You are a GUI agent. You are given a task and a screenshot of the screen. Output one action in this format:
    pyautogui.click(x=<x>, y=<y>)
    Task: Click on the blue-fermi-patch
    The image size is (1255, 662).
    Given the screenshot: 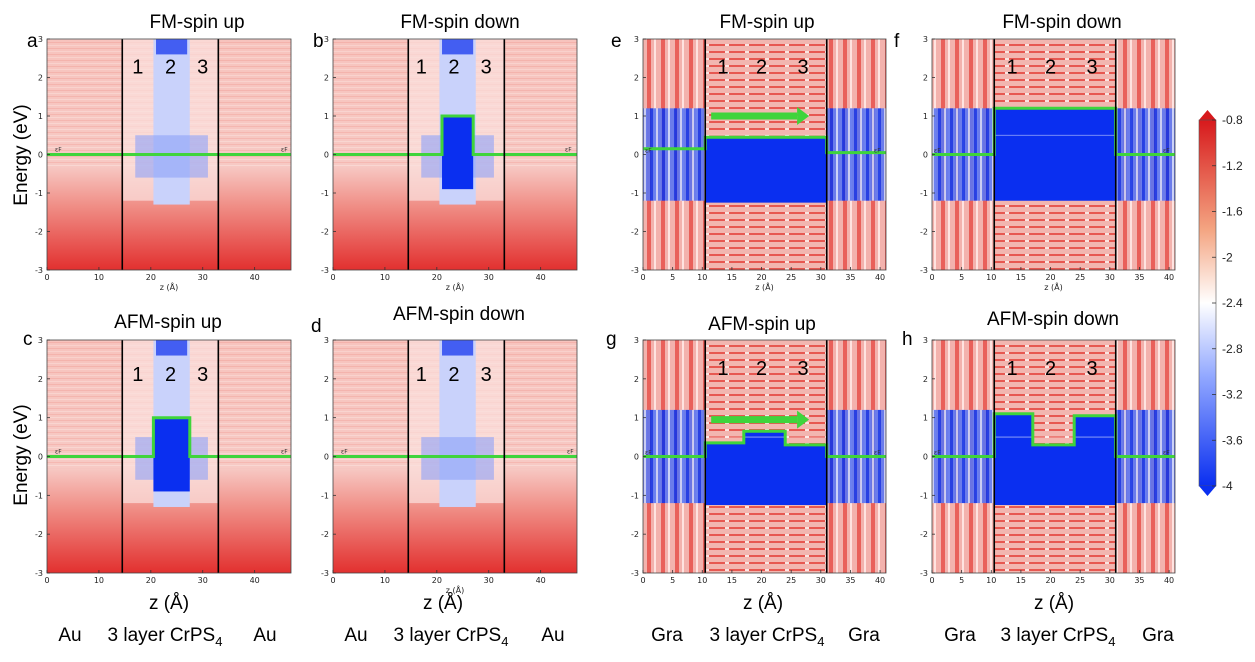 What is the action you would take?
    pyautogui.click(x=171, y=156)
    